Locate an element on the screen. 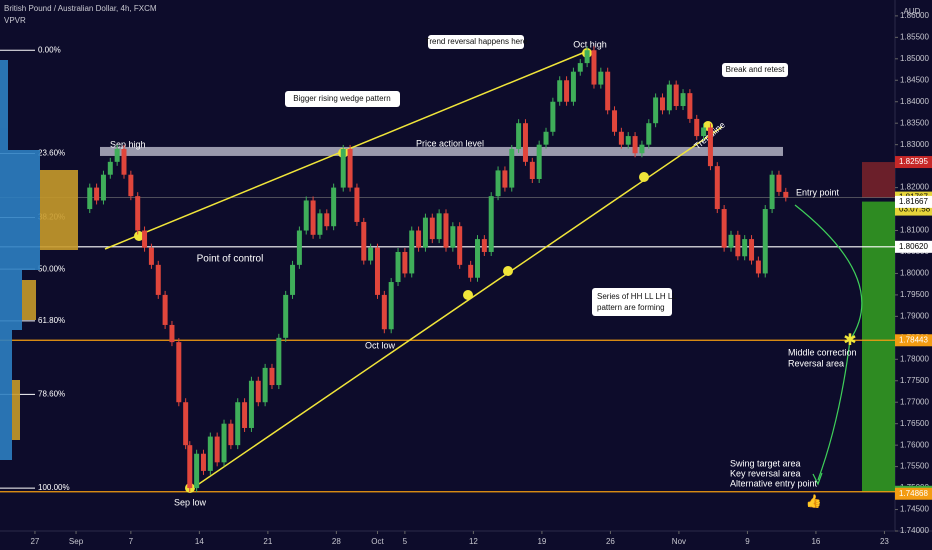 The image size is (932, 550). risk-zone is located at coordinates (878, 180).